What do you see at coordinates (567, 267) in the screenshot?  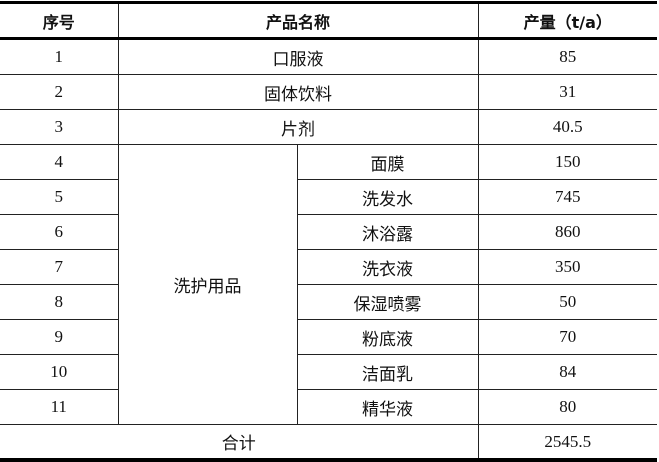 I see `output-value: 350` at bounding box center [567, 267].